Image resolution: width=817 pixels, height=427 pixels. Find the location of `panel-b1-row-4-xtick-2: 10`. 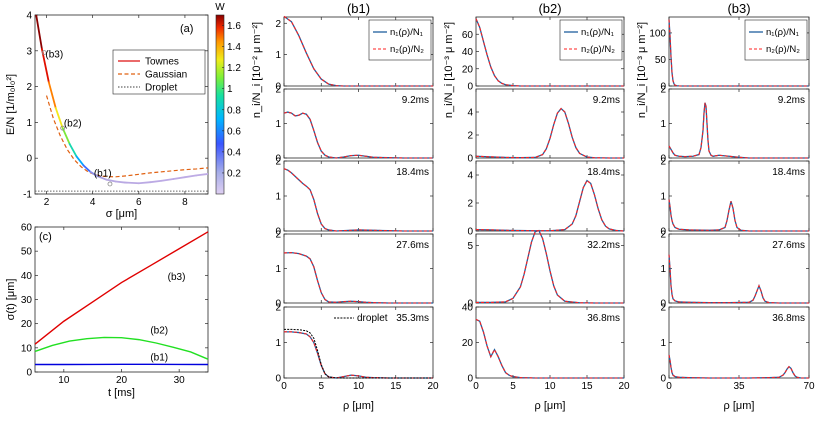

panel-b1-row-4-xtick-2: 10 is located at coordinates (359, 386).